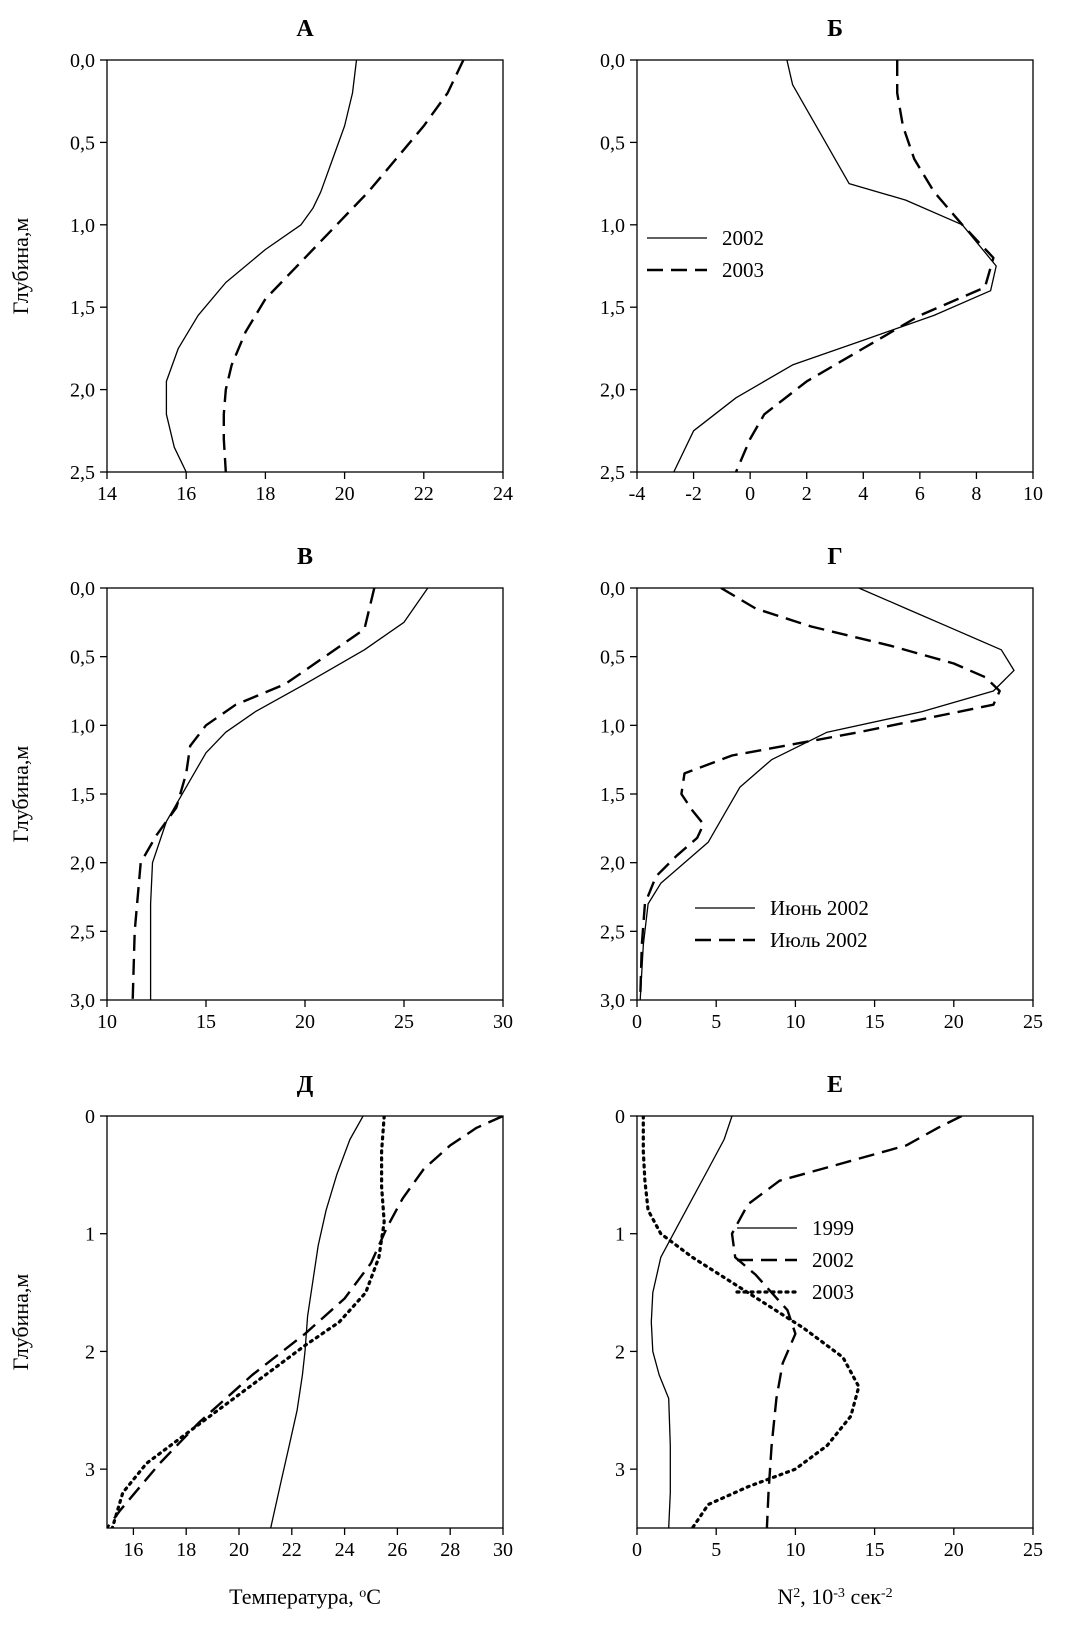 The image size is (1090, 1638). I want to click on legend-label: Июнь 2002, so click(819, 908).